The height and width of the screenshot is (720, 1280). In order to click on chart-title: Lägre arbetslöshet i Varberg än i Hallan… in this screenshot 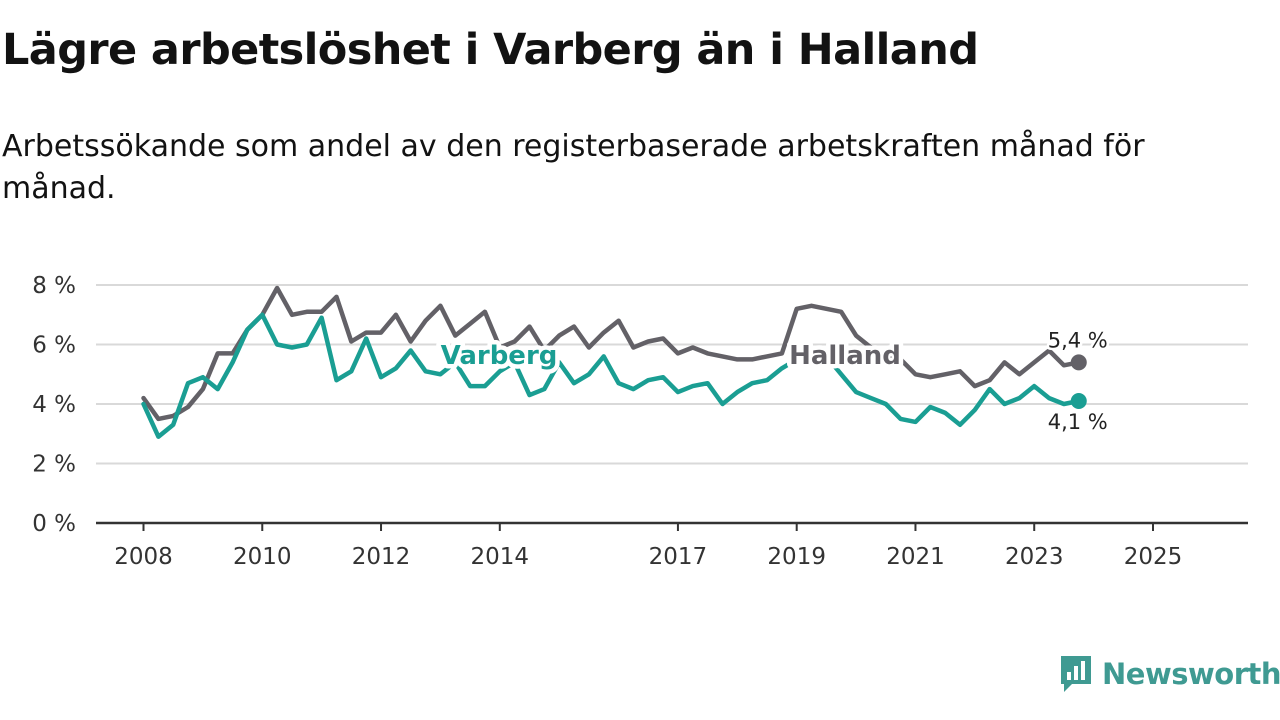, I will do `click(490, 50)`.